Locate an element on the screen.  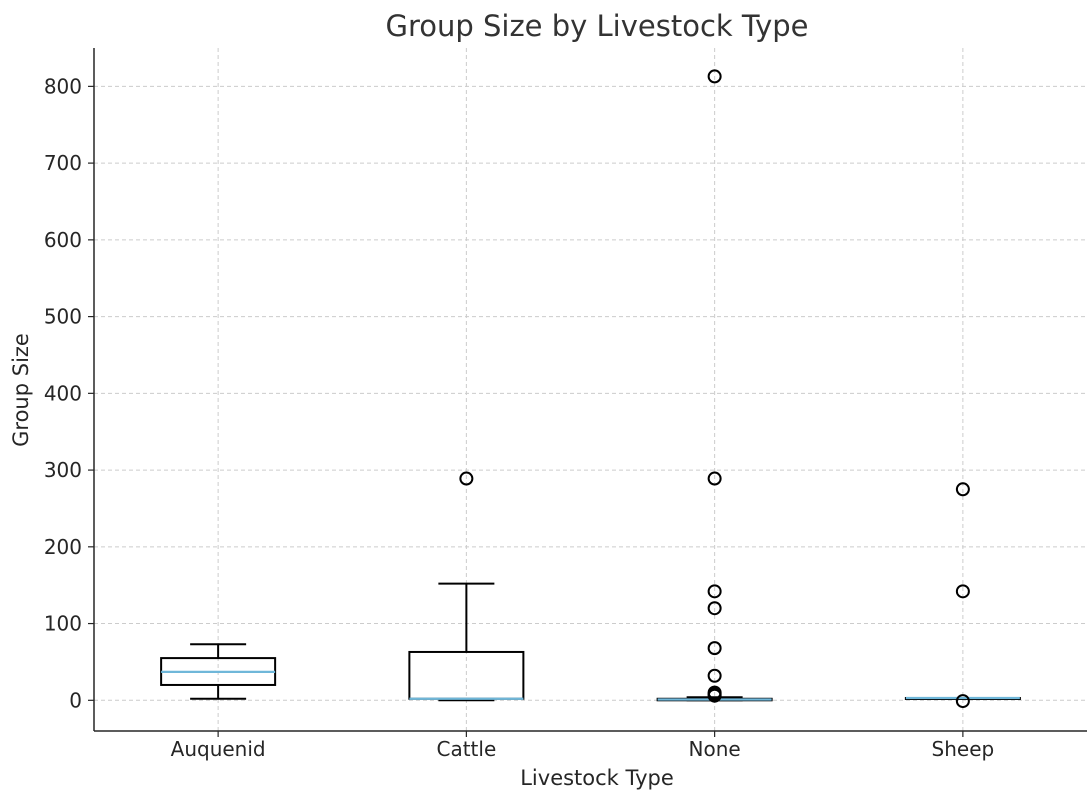
y-tick-label: 500 is located at coordinates (63, 317).